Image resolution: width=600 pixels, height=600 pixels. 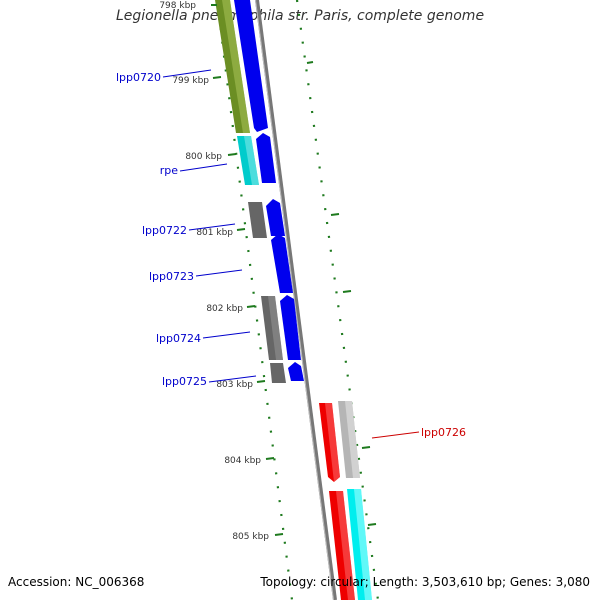 What do you see at coordinates (337, 300) in the screenshot?
I see `right-tick-rail` at bounding box center [337, 300].